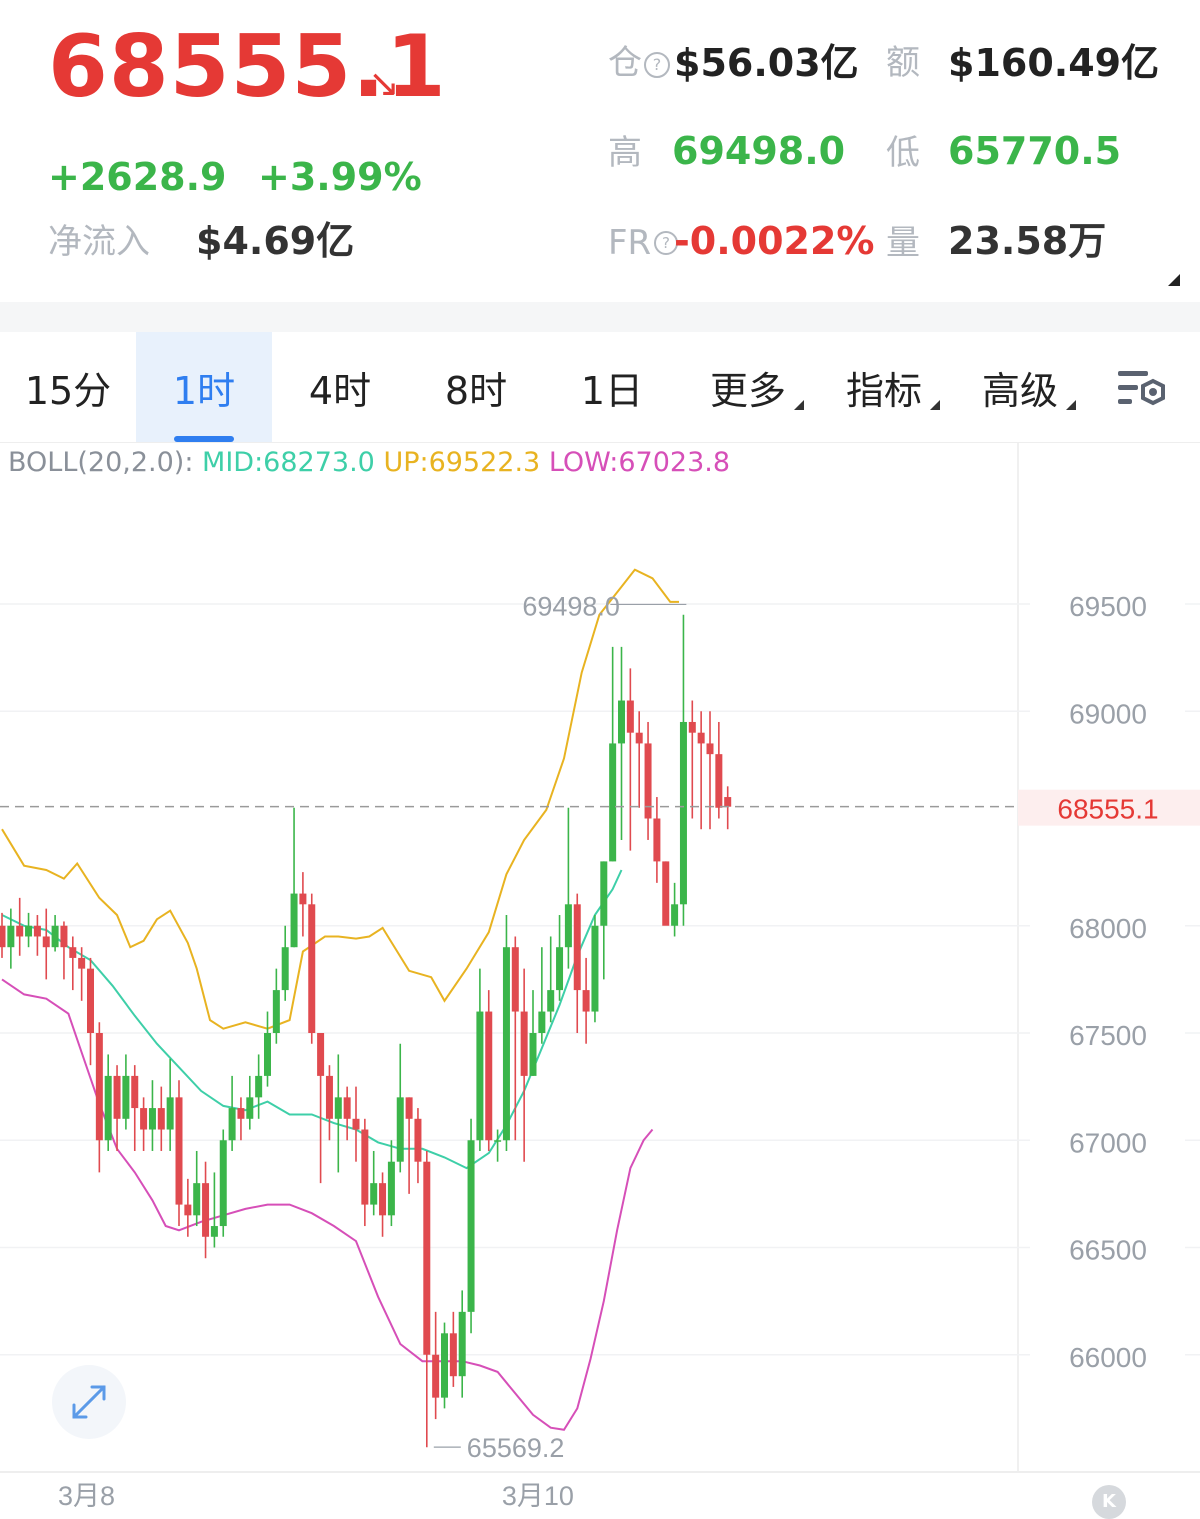  Describe the element at coordinates (1174, 280) in the screenshot. I see `expand-corner-icon` at that location.